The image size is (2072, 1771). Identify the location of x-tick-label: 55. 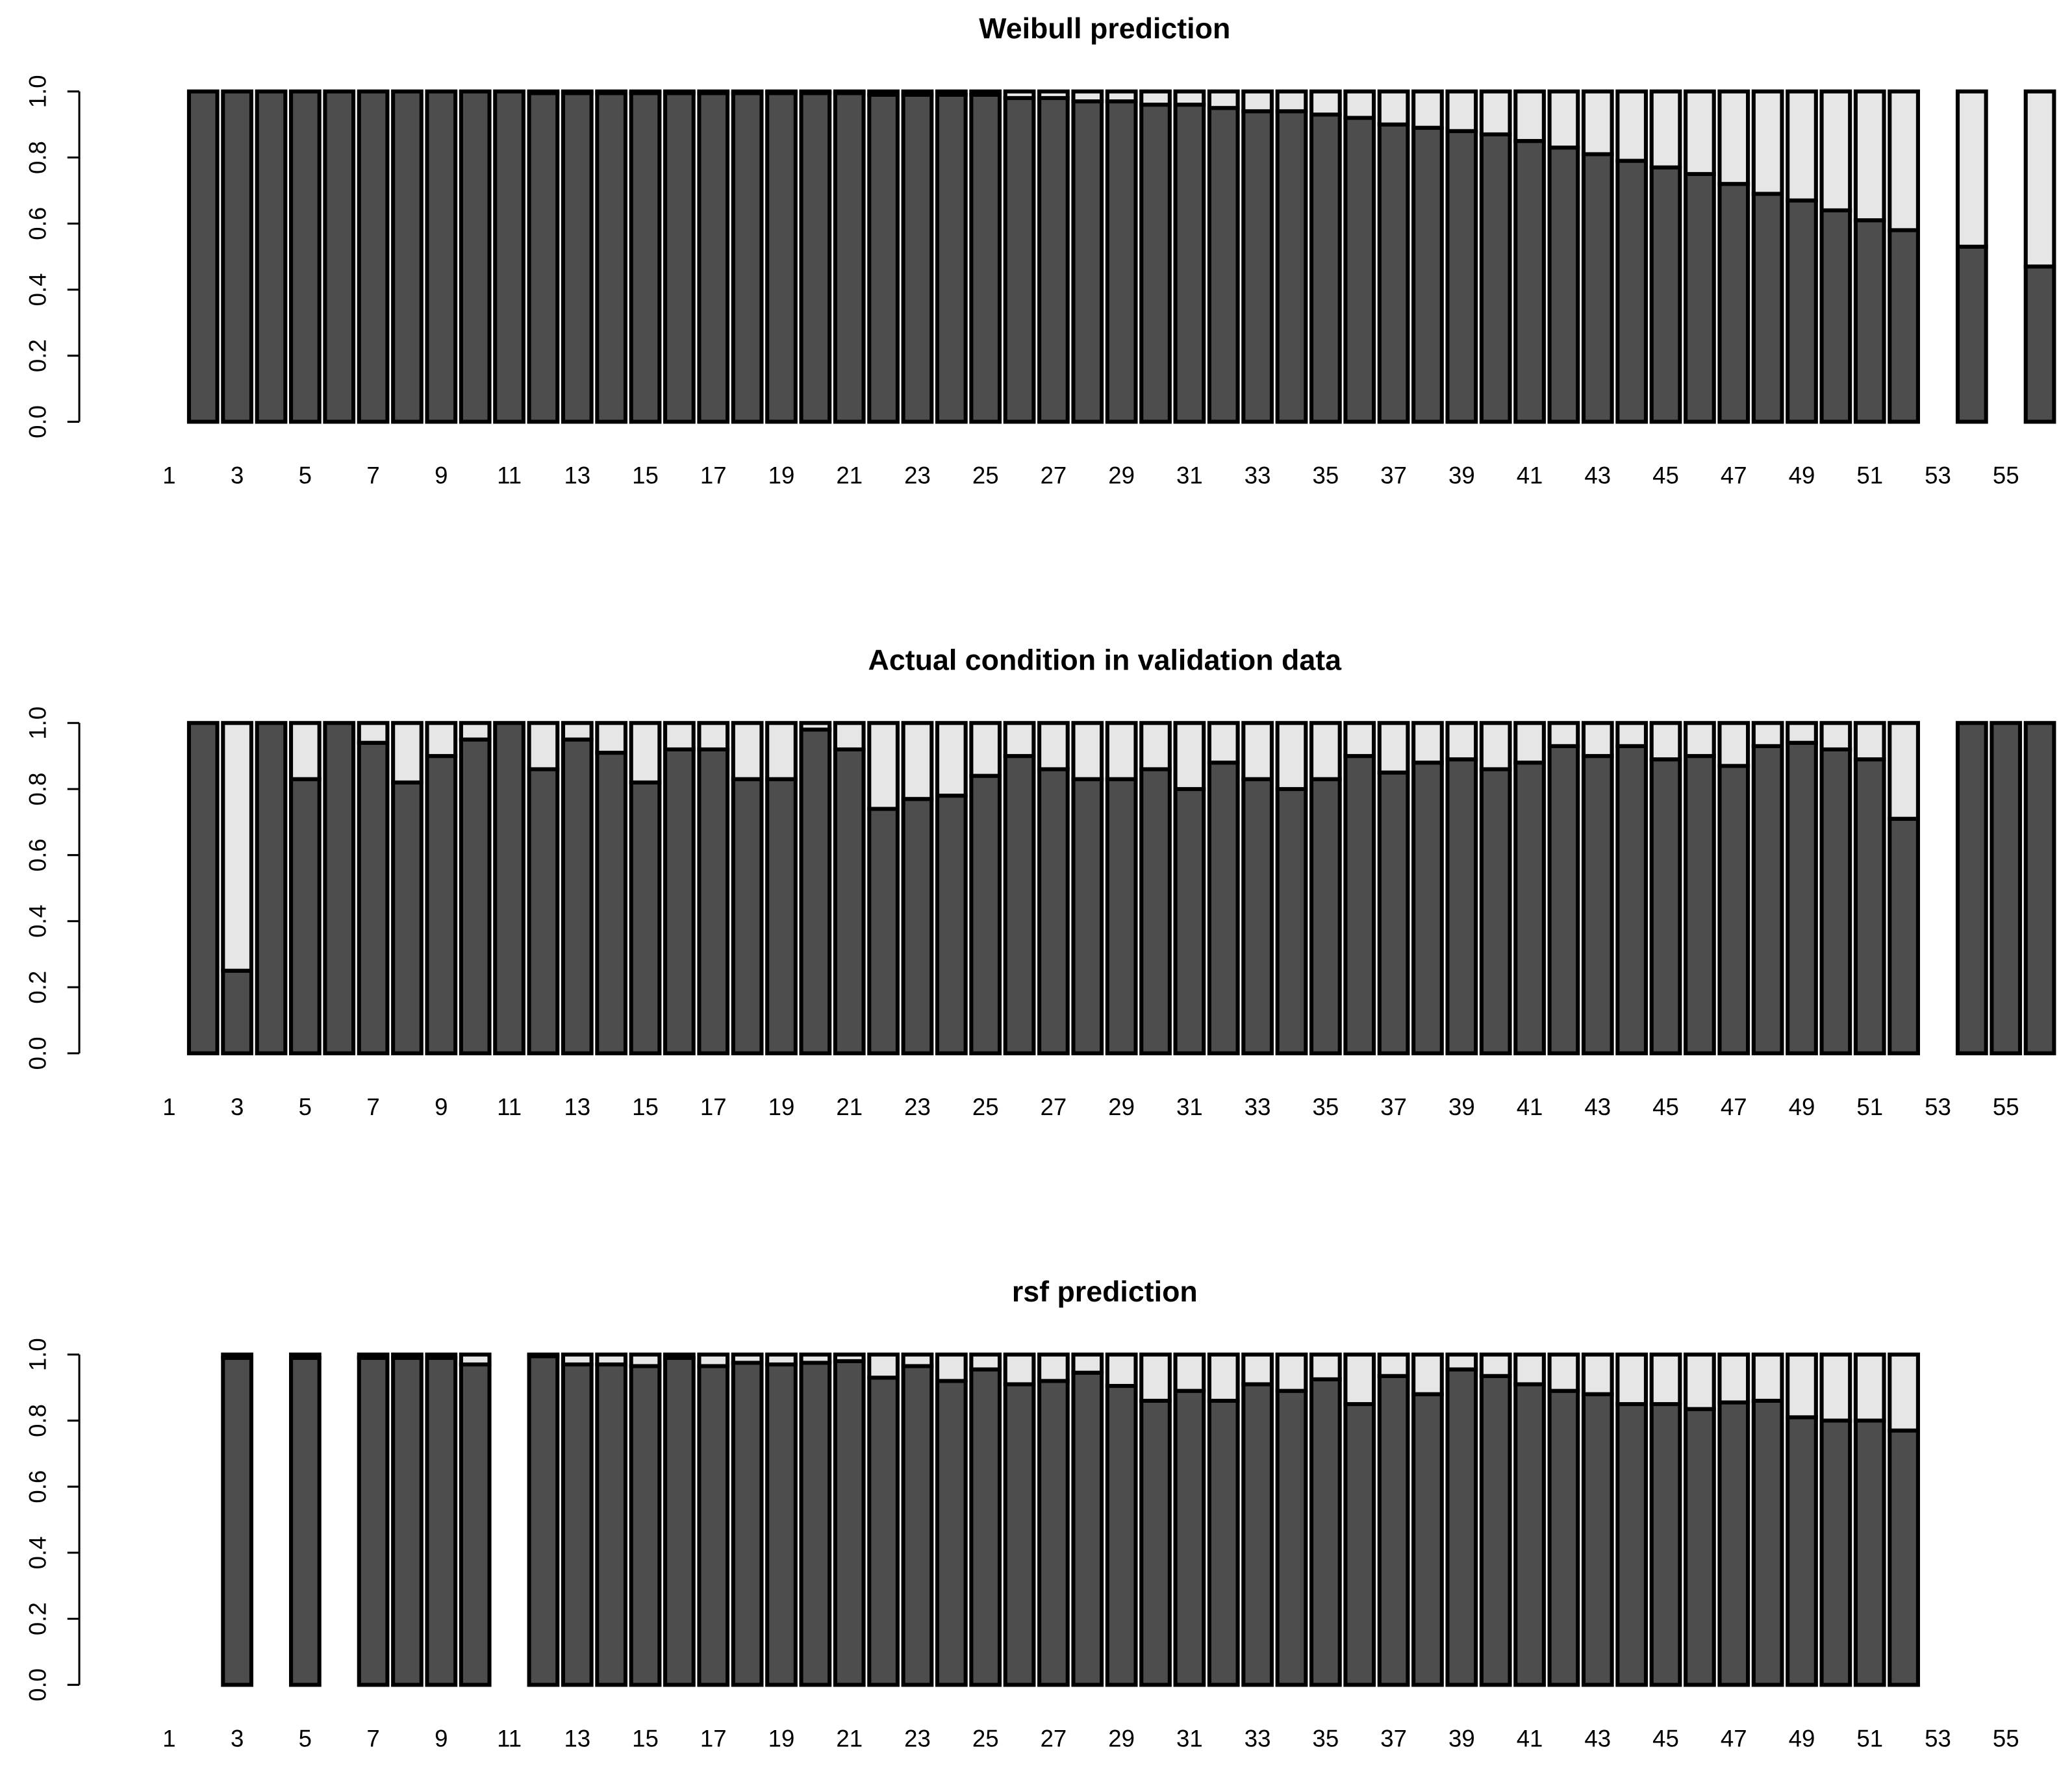
(2006, 475).